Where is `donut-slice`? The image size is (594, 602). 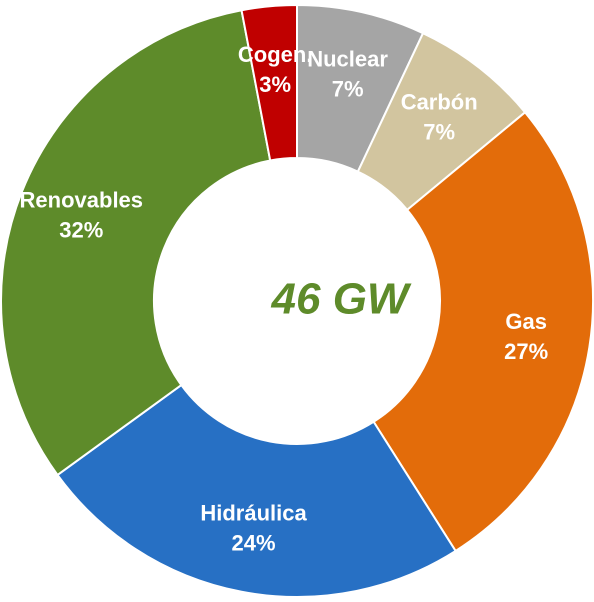 donut-slice is located at coordinates (269, 82).